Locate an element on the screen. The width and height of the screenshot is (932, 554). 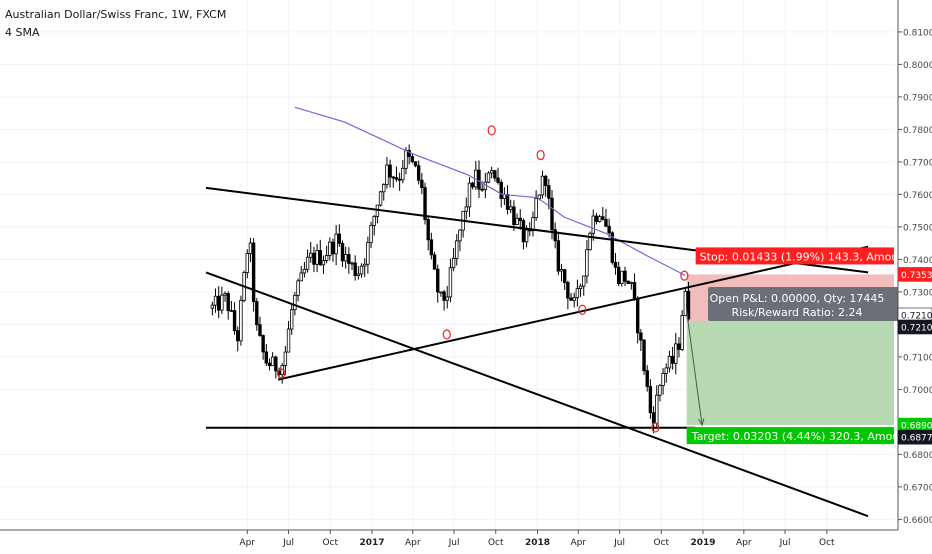
time-tick-label: Apr is located at coordinates (413, 543).